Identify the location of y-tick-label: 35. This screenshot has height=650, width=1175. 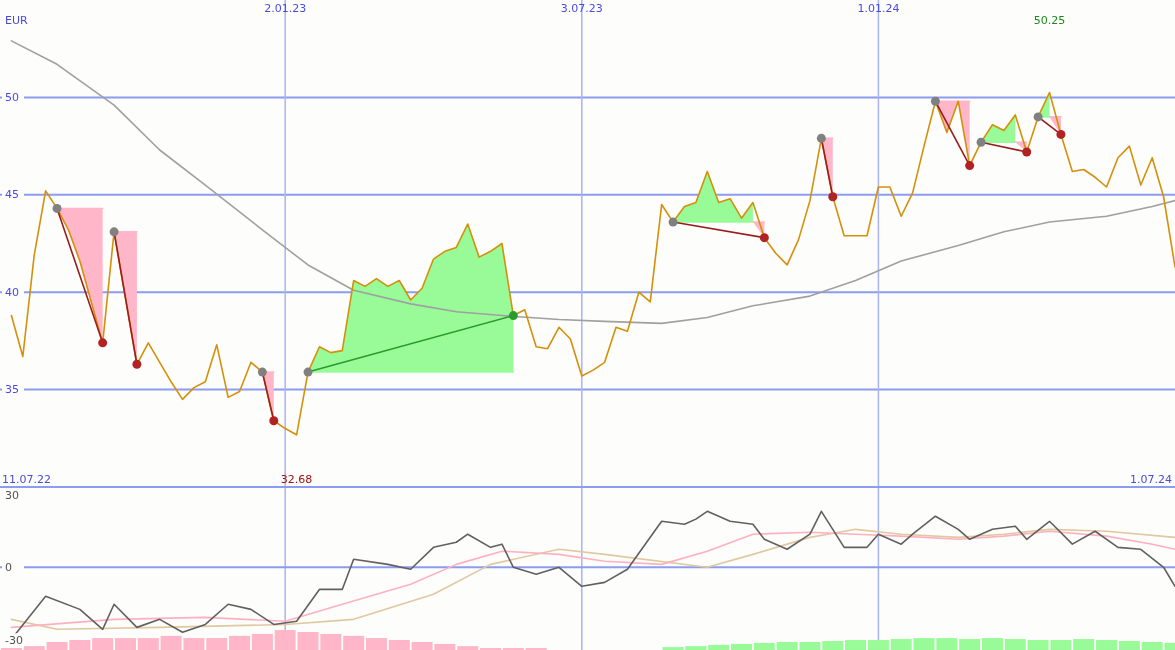
(12, 390).